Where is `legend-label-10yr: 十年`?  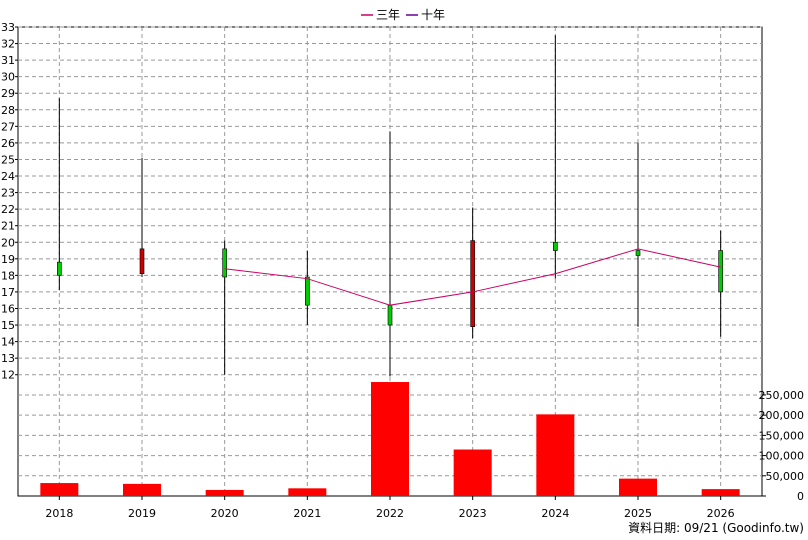
legend-label-10yr: 十年 is located at coordinates (433, 15).